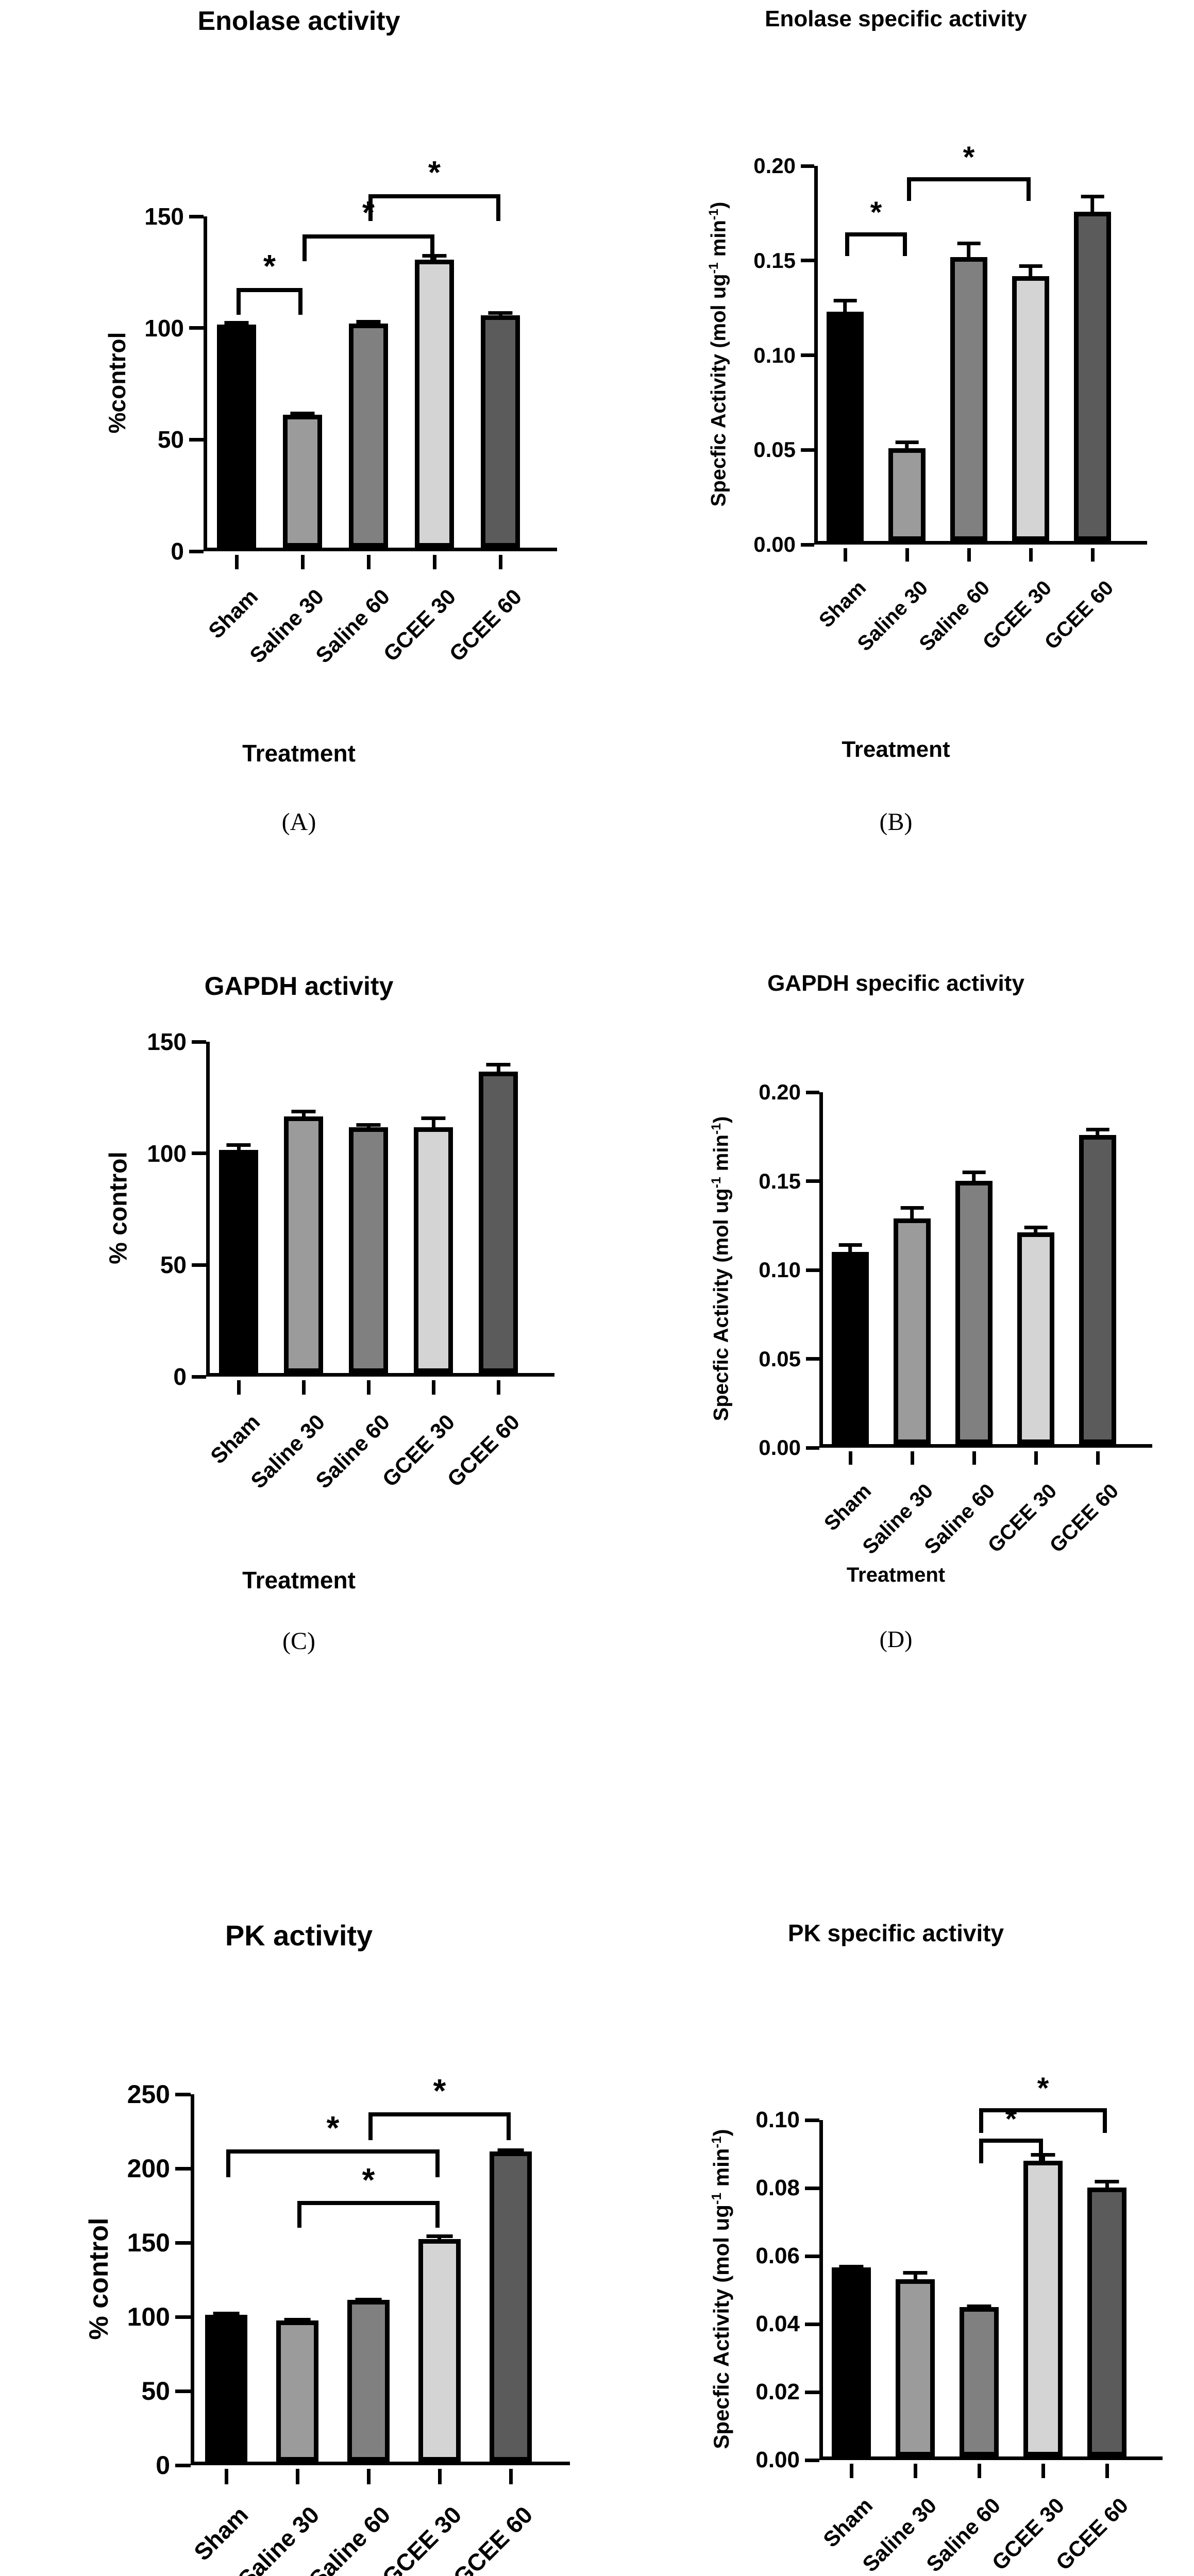  I want to click on y-axis-label: % control, so click(118, 1208).